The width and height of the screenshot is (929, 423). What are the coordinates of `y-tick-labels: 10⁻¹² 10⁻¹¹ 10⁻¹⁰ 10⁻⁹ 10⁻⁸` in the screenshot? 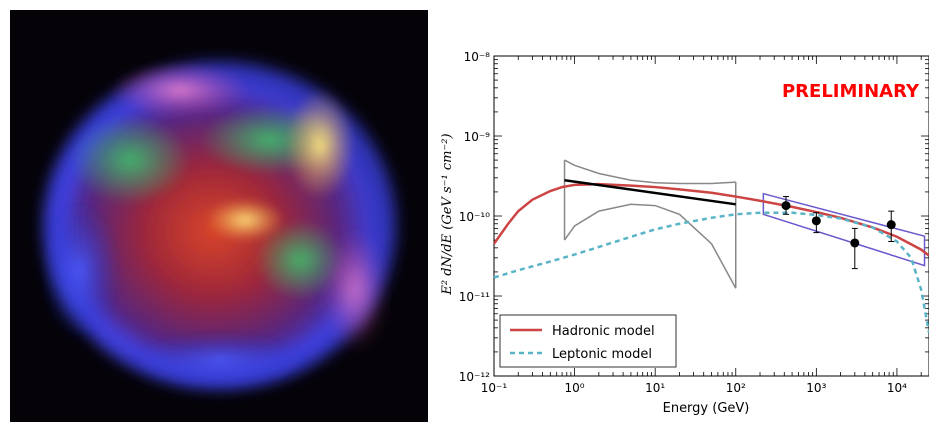 It's located at (474, 217).